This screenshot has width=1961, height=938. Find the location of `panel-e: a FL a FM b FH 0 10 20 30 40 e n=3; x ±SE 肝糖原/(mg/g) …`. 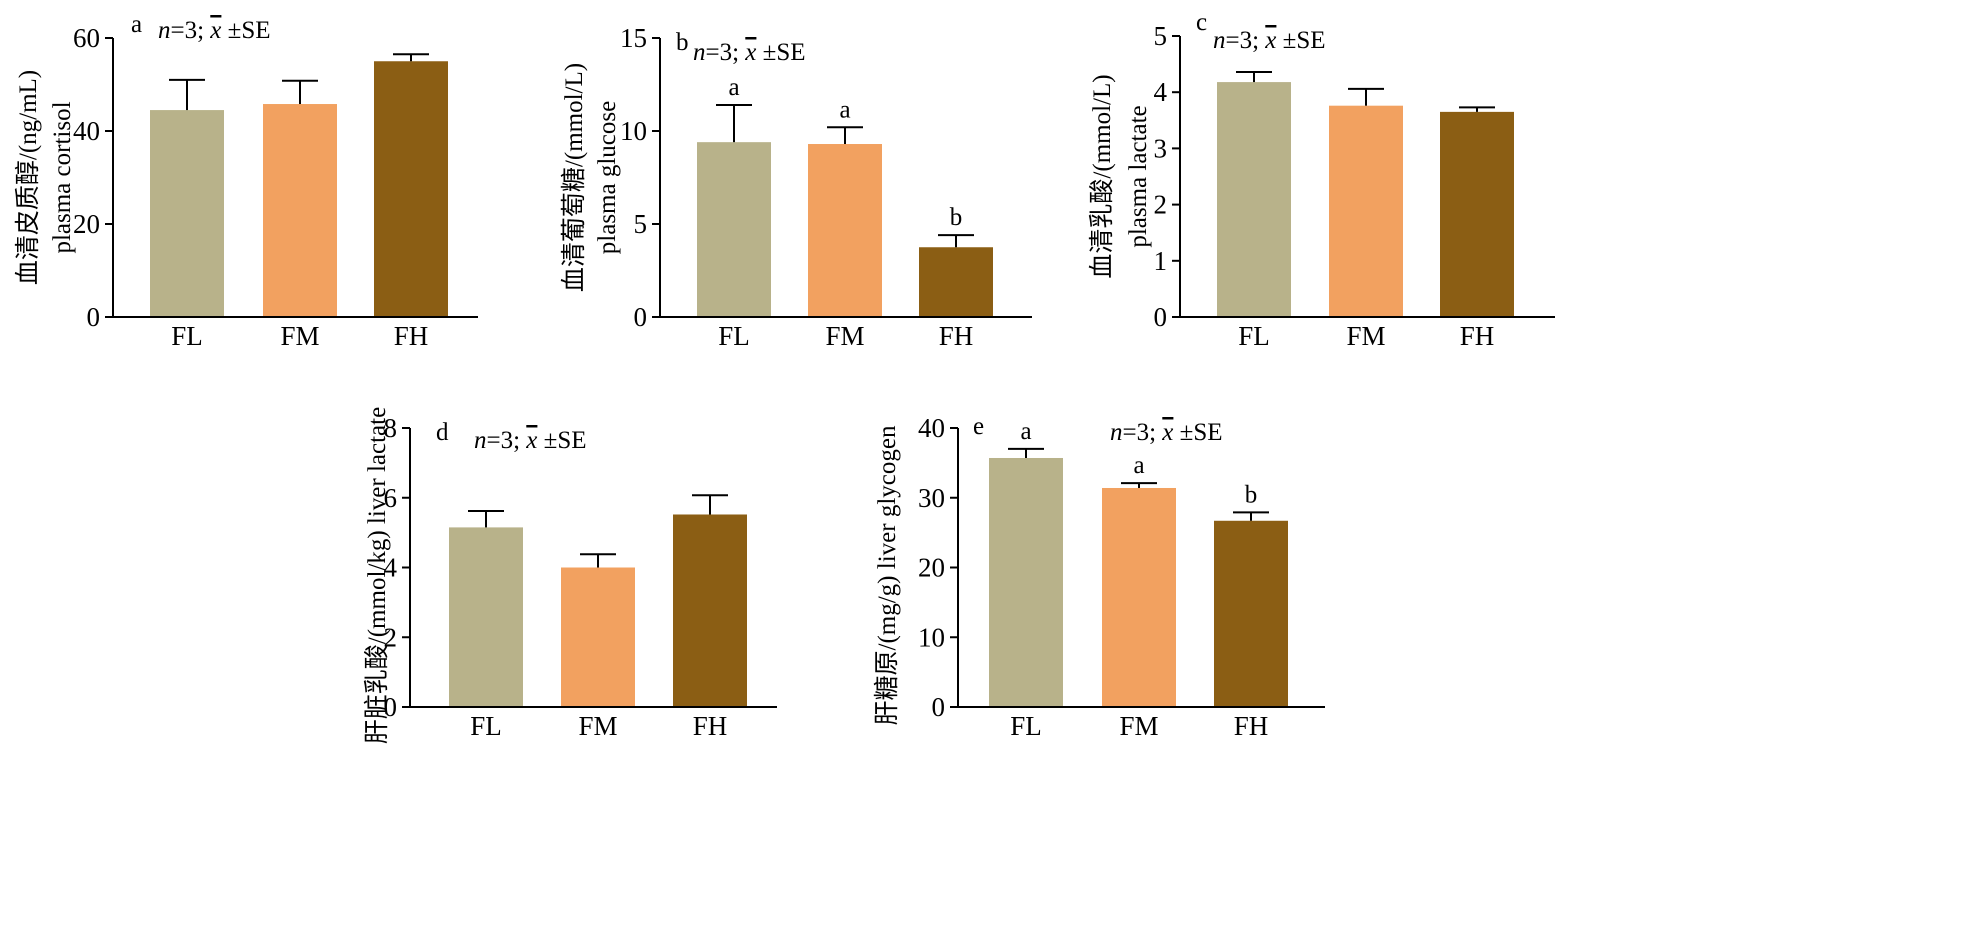

panel-e: a FL a FM b FH 0 10 20 30 40 e n=3; x ±SE 肝糖原/(mg/g) … is located at coordinates (1099, 577).